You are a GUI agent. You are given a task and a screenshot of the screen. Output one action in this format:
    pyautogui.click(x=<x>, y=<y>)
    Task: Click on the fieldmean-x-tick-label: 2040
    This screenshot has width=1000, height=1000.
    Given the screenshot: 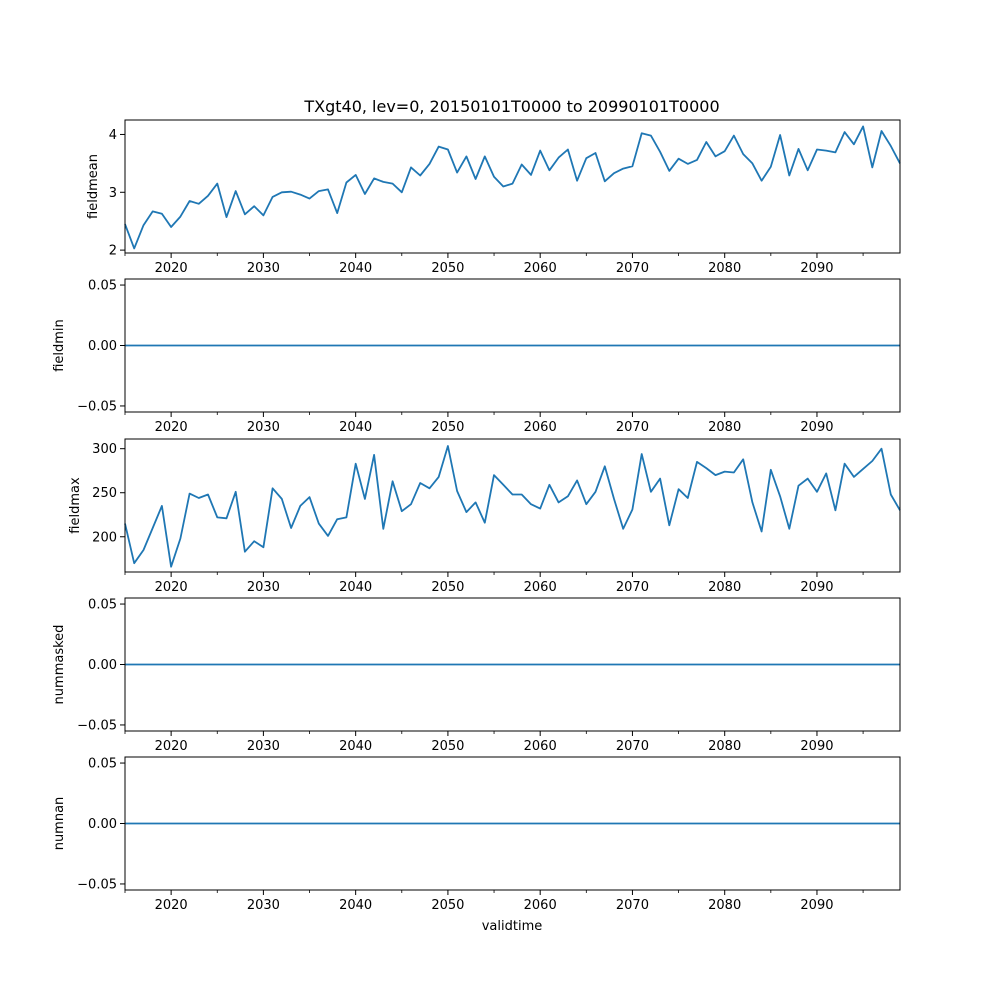 What is the action you would take?
    pyautogui.click(x=355, y=268)
    